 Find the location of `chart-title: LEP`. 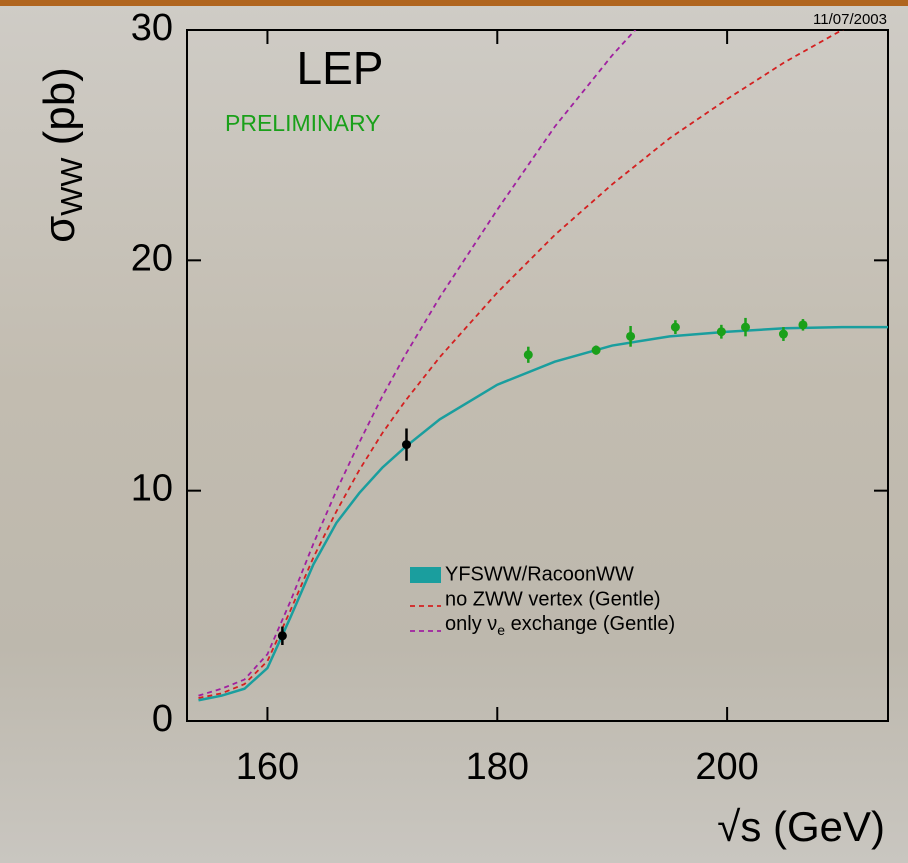

chart-title: LEP is located at coordinates (340, 68).